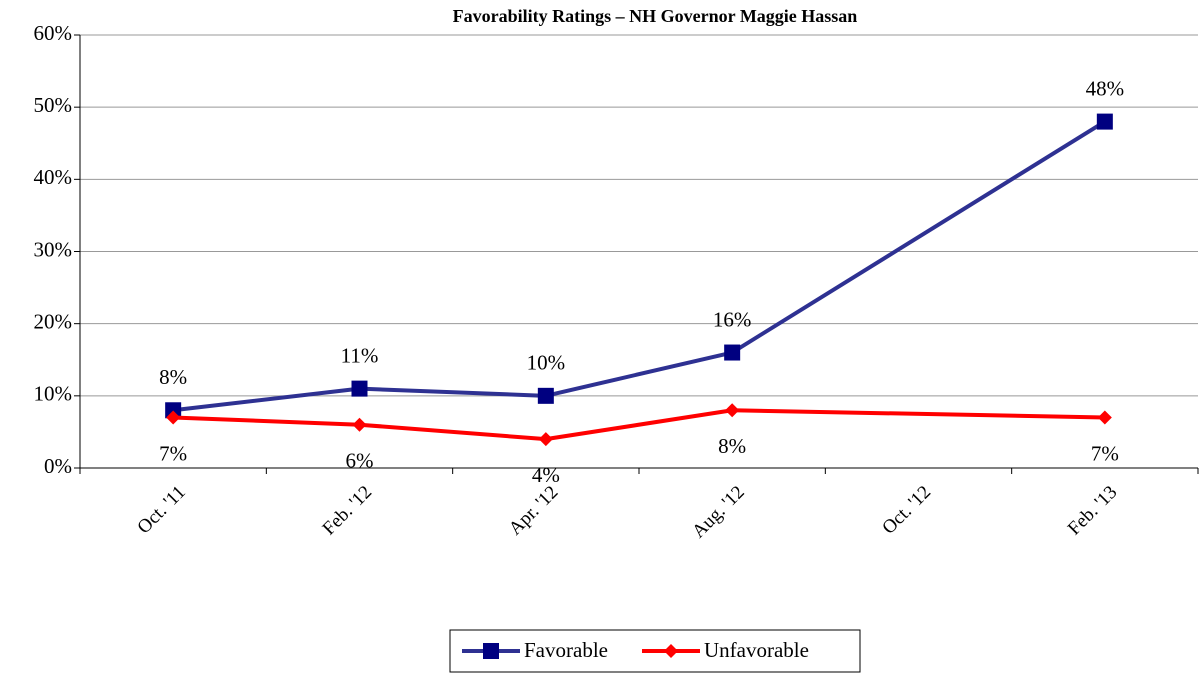 The height and width of the screenshot is (673, 1199). Describe the element at coordinates (546, 363) in the screenshot. I see `data-label: 10%` at that location.